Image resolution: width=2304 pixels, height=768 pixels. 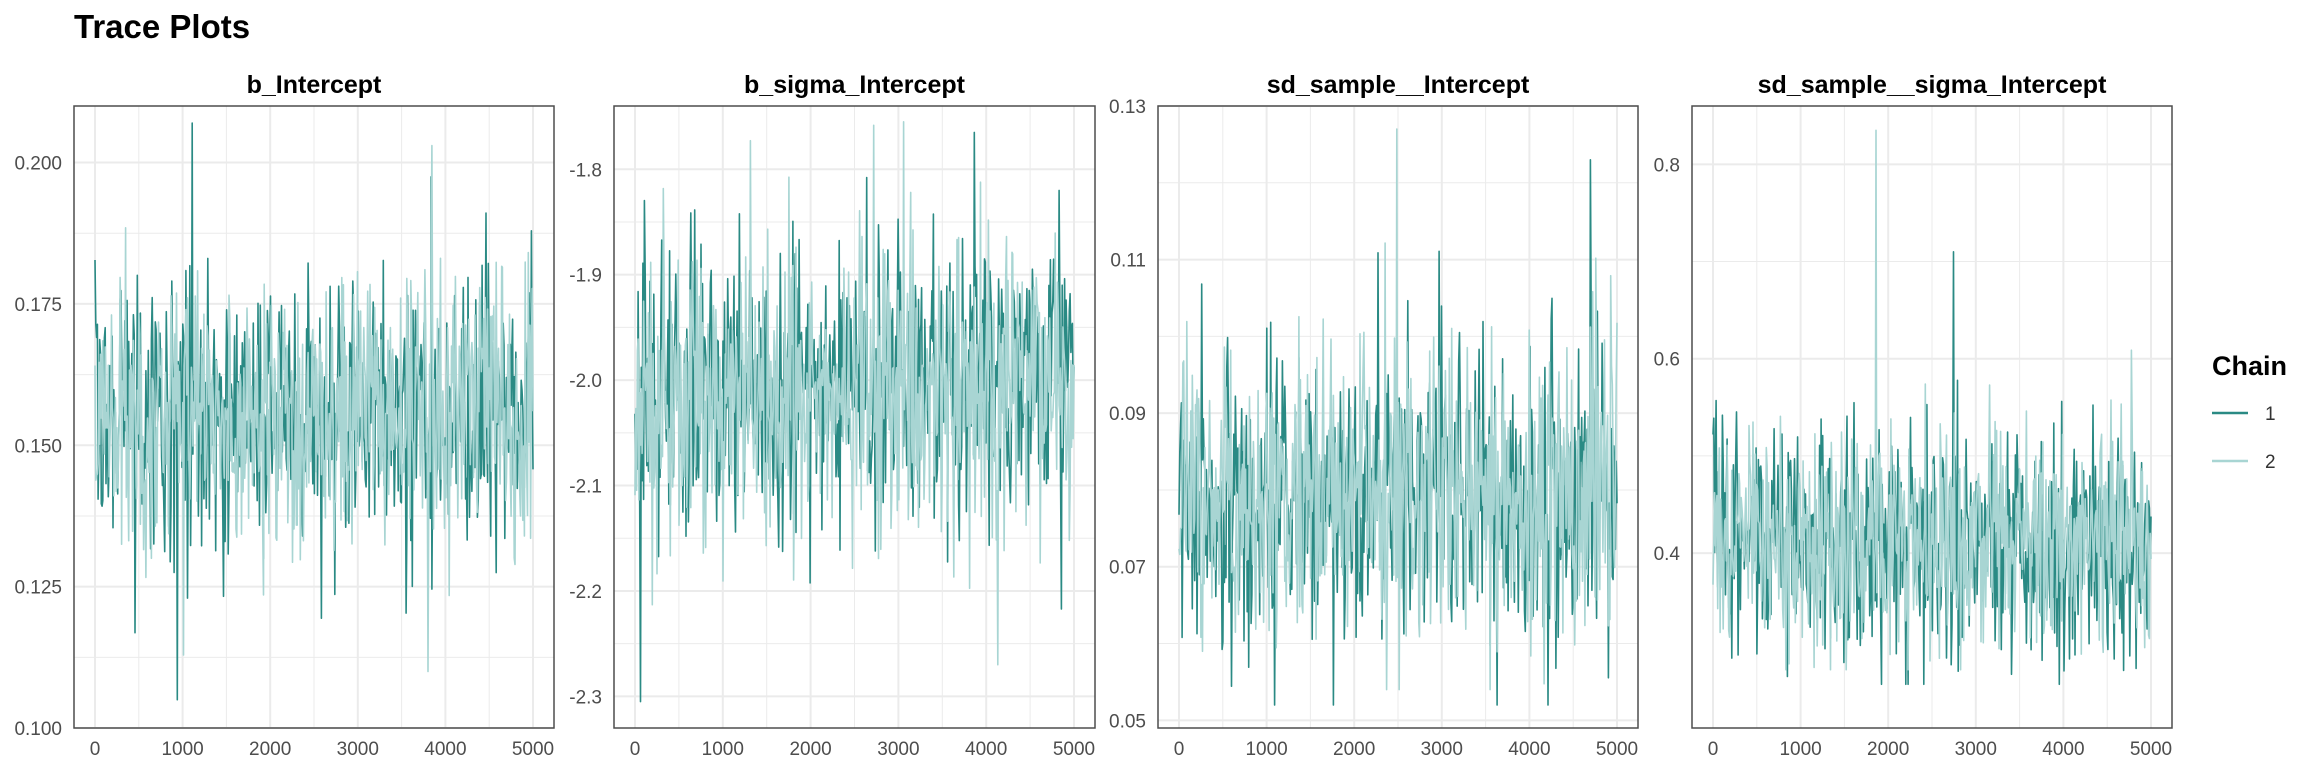 I want to click on panel-title: sd_sample__sigma_Intercept, so click(x=1932, y=85).